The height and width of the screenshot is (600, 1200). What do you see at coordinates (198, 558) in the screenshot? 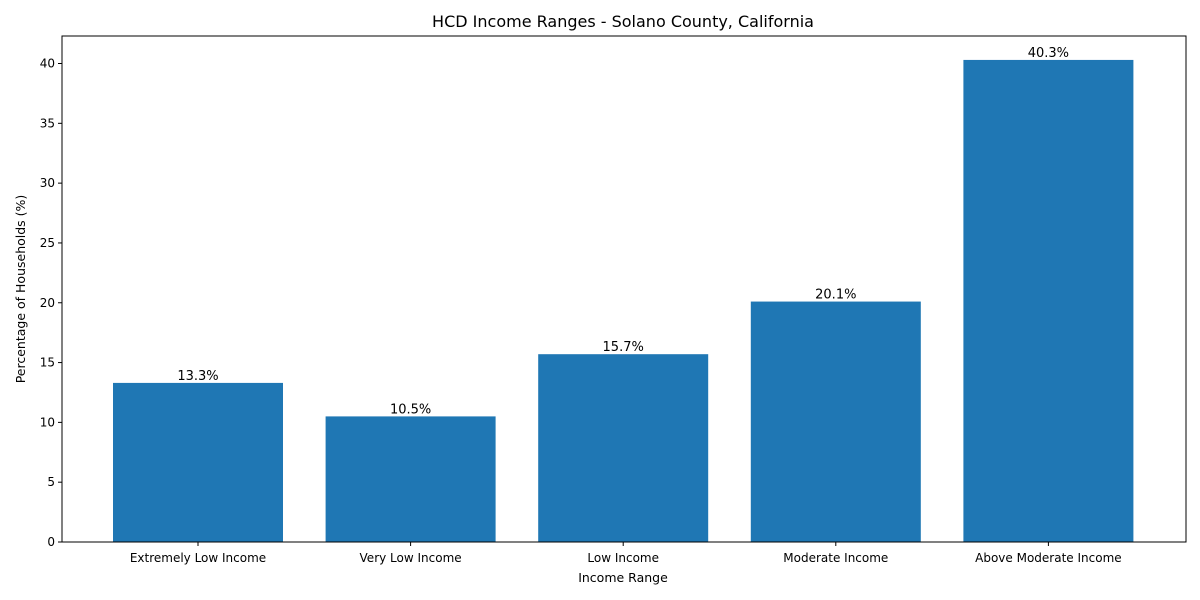
I see `x-tick-label-0: Extremely Low Income` at bounding box center [198, 558].